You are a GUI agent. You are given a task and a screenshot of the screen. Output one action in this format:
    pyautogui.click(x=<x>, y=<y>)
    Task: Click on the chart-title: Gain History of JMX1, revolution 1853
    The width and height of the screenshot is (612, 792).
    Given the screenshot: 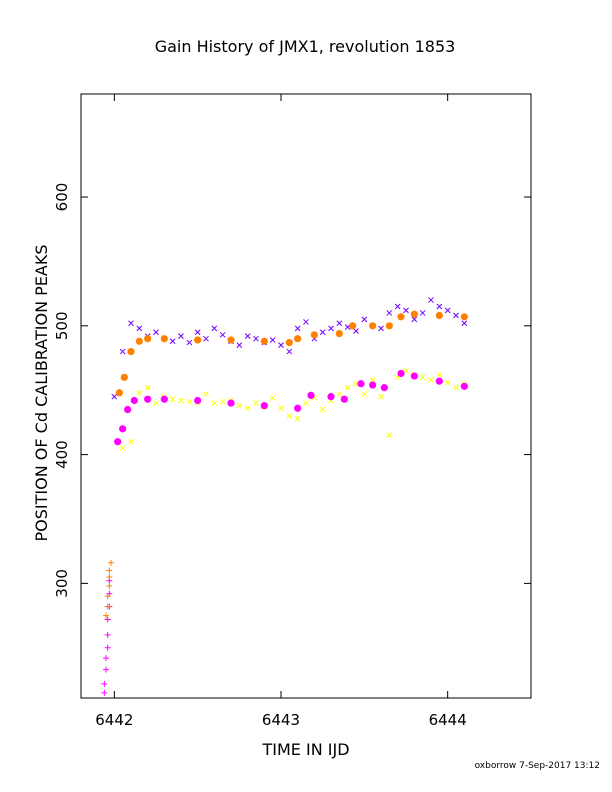 What is the action you would take?
    pyautogui.click(x=305, y=46)
    